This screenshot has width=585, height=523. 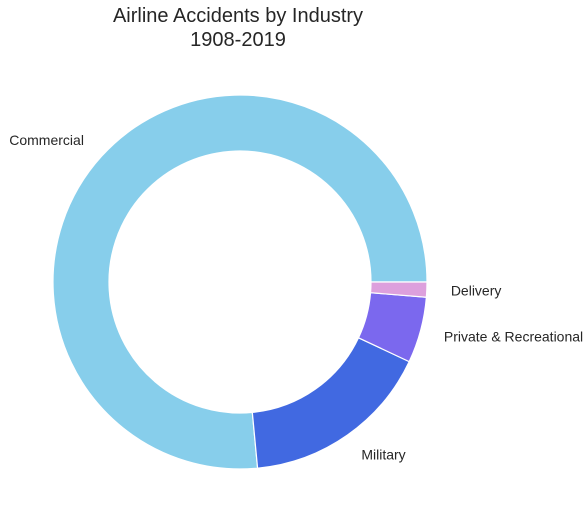 What do you see at coordinates (238, 40) in the screenshot?
I see `chart-title-line-2: 1908-2019` at bounding box center [238, 40].